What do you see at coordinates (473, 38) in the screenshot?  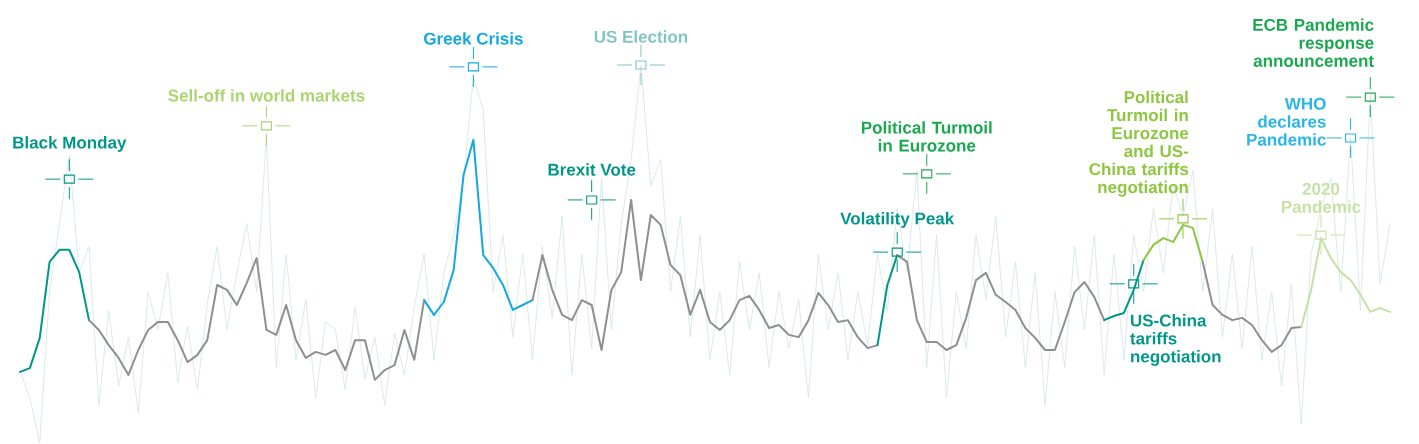 I see `annotation: Greek Crisis` at bounding box center [473, 38].